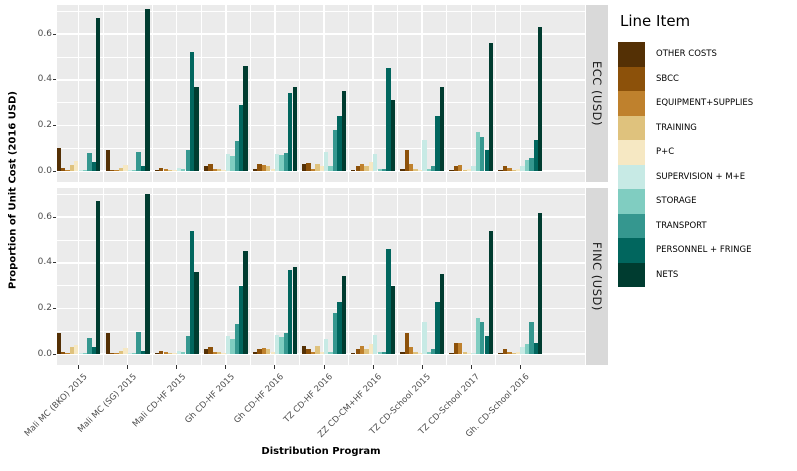  What do you see at coordinates (321, 451) in the screenshot?
I see `x-axis-title: Distribution Program` at bounding box center [321, 451].